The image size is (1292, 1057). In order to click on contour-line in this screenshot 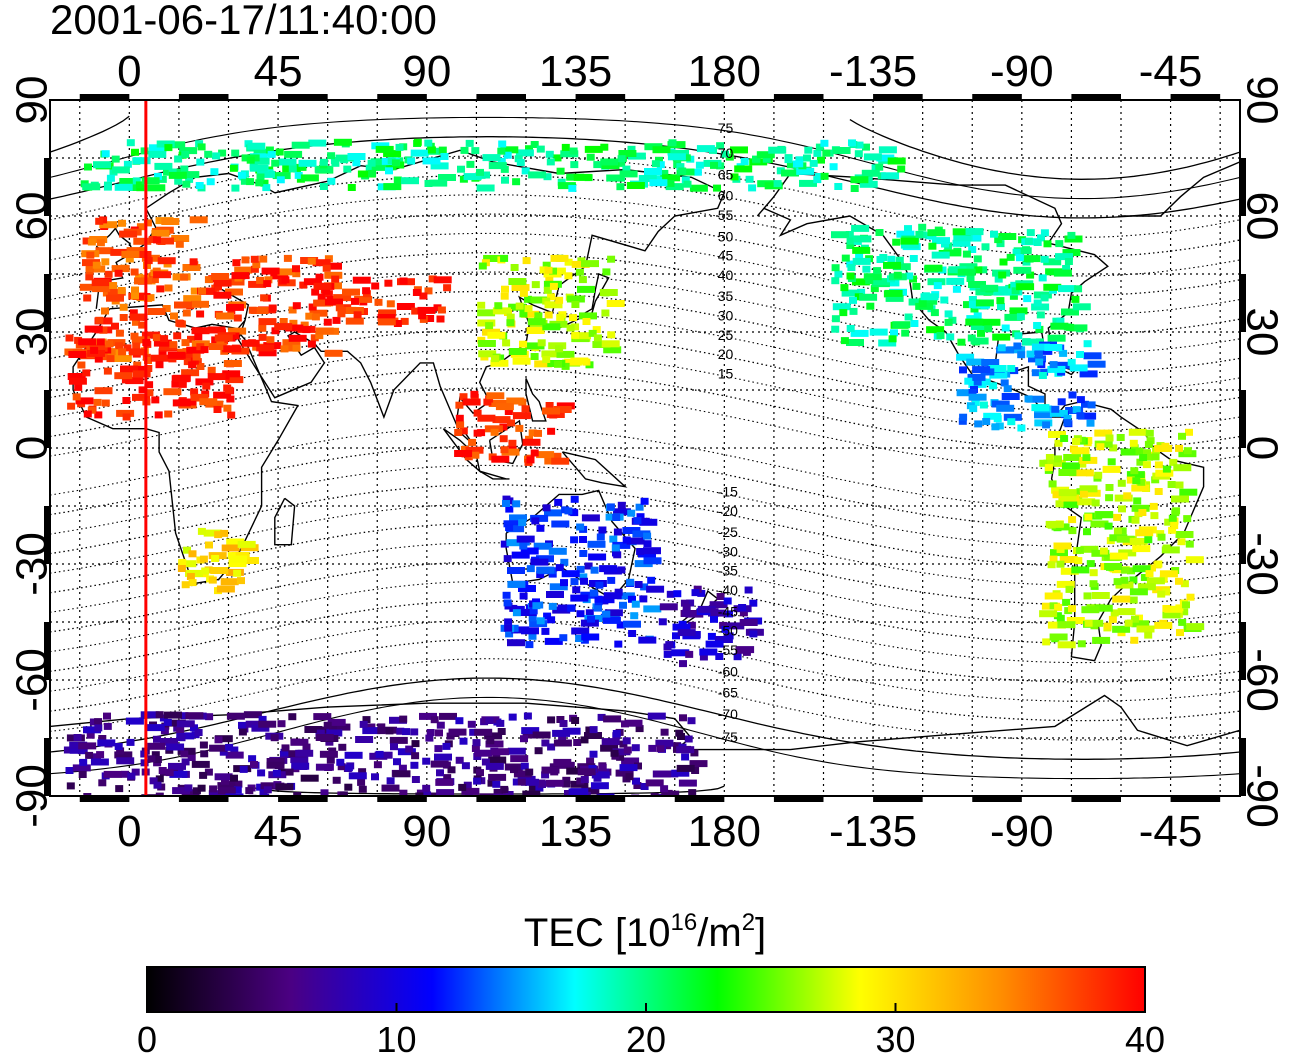, I will do `click(645, 351)`.